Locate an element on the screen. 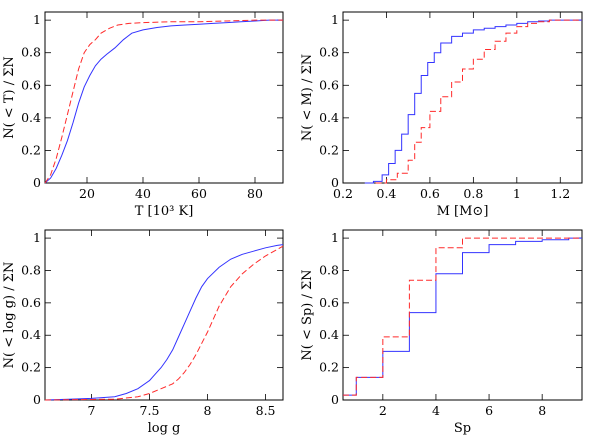 The image size is (598, 447). x-tick-label: 0.8 is located at coordinates (473, 193).